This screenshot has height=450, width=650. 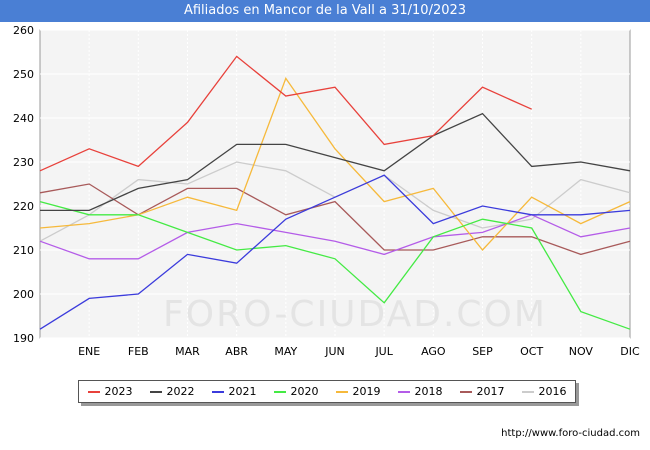 I want to click on y-tick-label: 210, so click(x=23, y=250).